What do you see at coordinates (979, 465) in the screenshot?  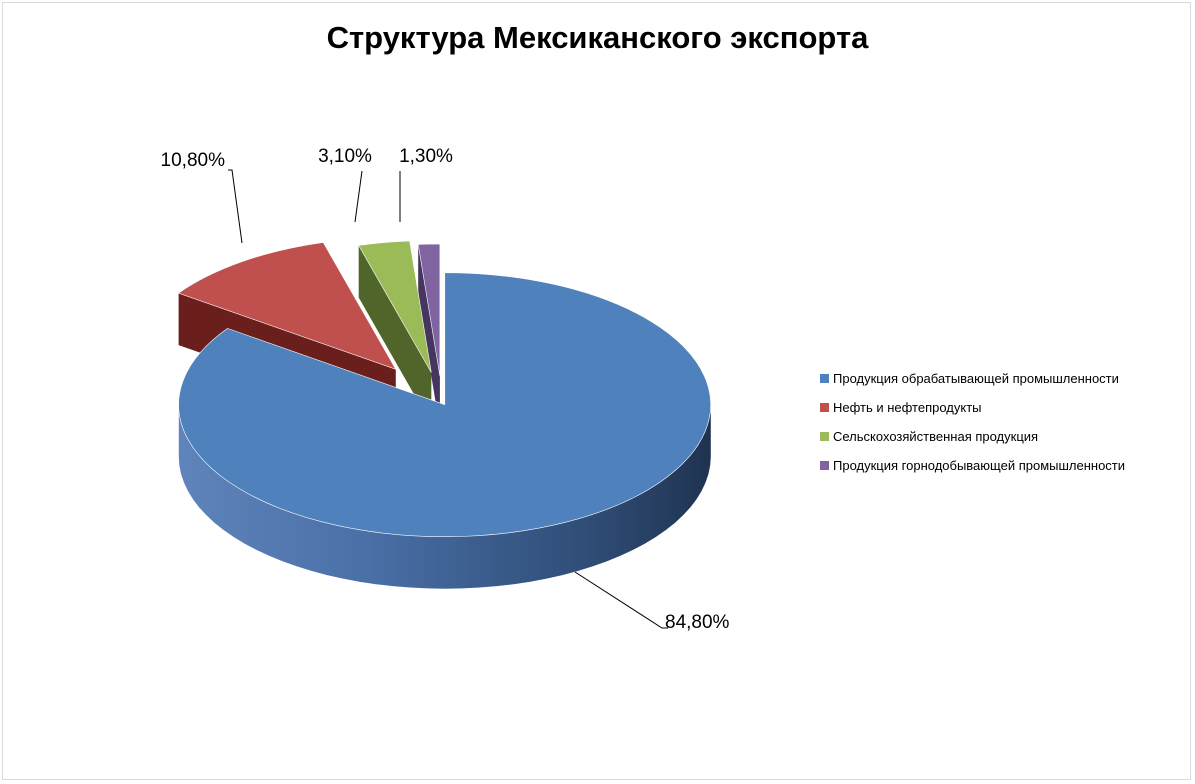 I see `legend-label: Продукция горнодобывающей промышленности` at bounding box center [979, 465].